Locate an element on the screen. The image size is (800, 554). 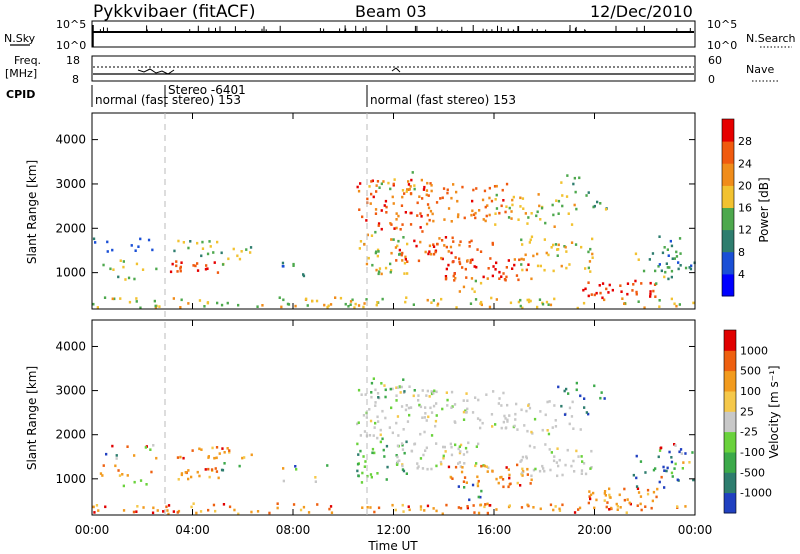
colorbar-tick-label: 12 is located at coordinates (745, 230).